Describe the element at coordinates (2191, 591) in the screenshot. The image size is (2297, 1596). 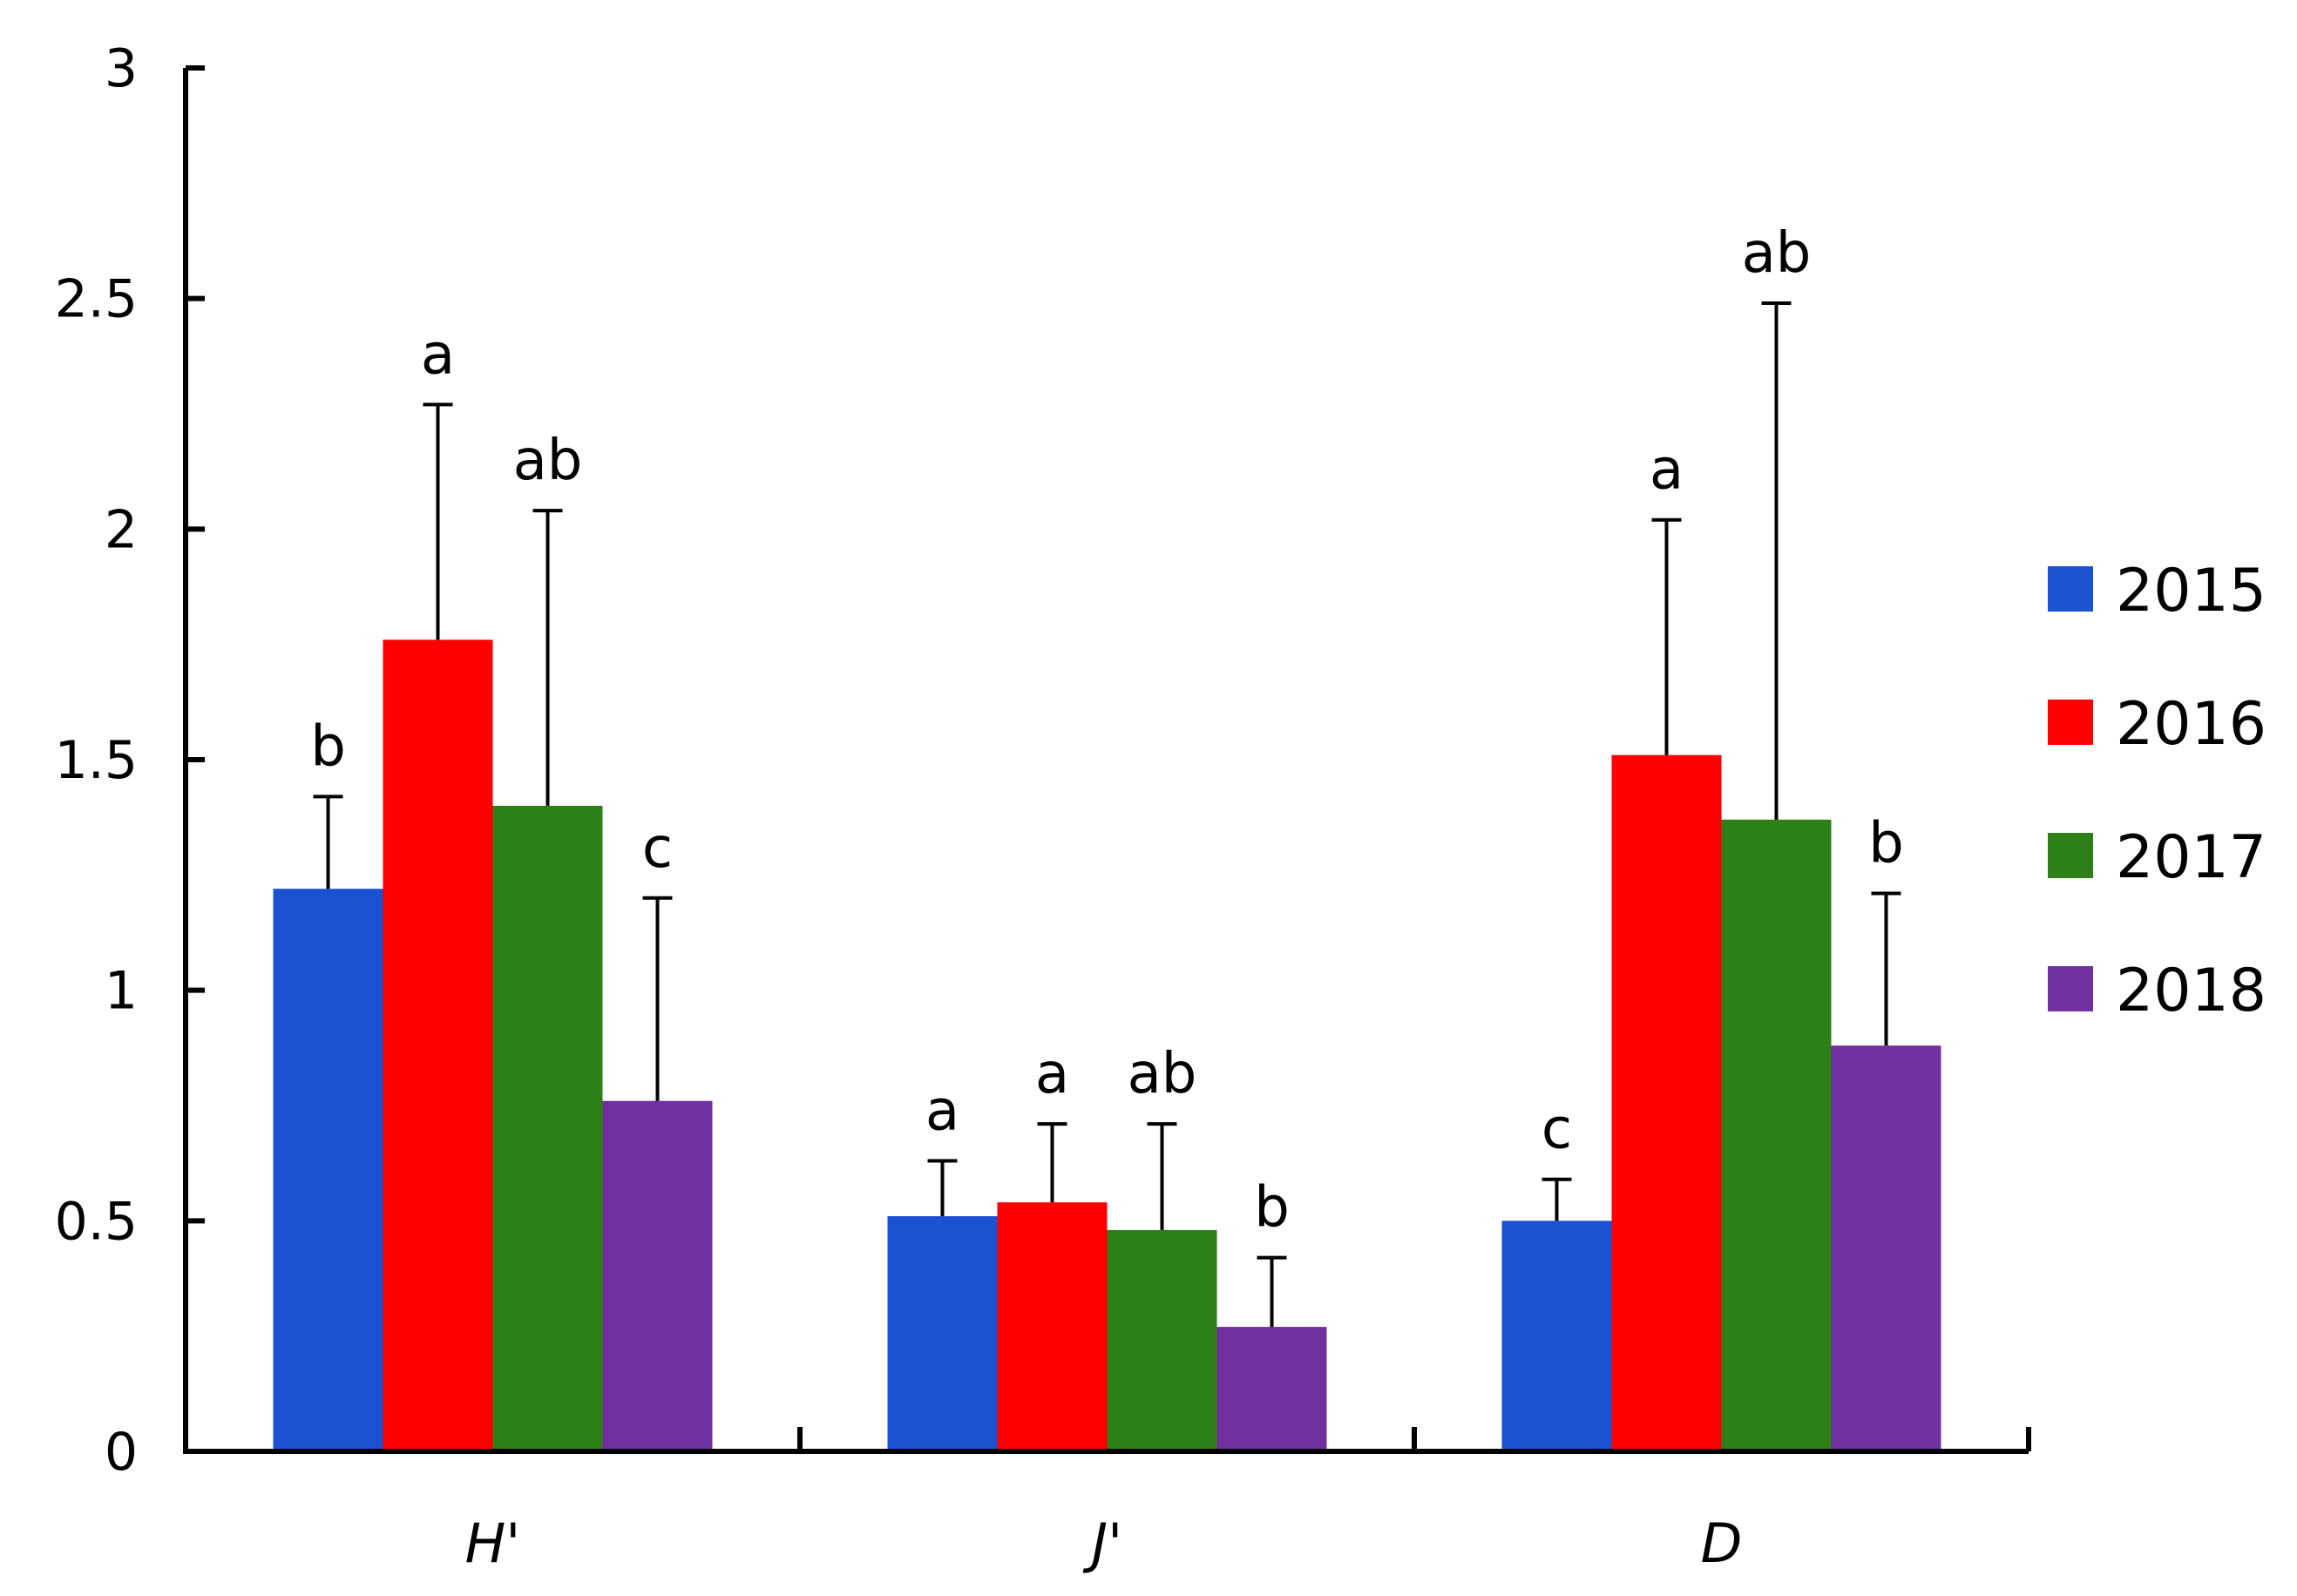
I see `legend-label: 2015` at that location.